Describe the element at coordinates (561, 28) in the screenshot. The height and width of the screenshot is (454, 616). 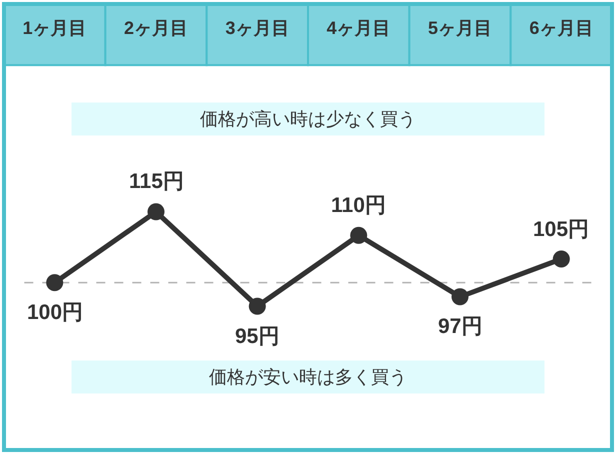
I see `x-tick-label: 6ヶ月目` at that location.